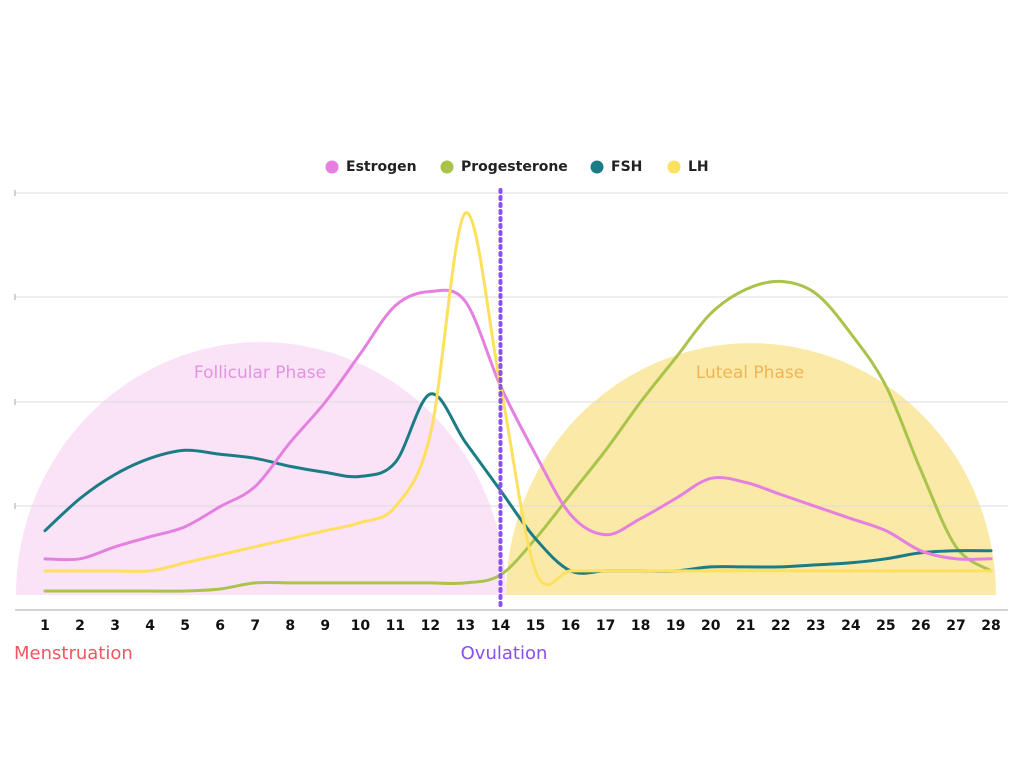  What do you see at coordinates (851, 626) in the screenshot?
I see `x-tick-label: 24` at bounding box center [851, 626].